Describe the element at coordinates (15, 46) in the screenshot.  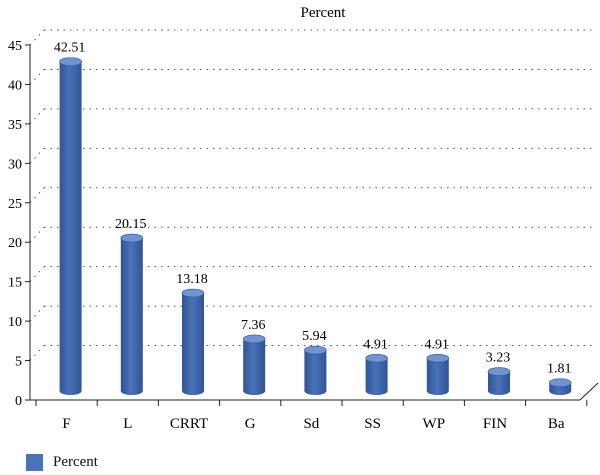
I see `y-tick-label: 45` at that location.